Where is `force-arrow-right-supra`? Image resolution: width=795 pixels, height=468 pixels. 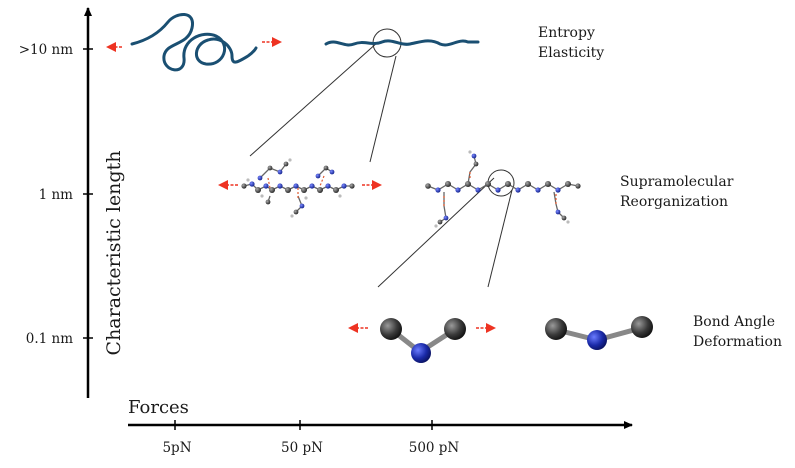
force-arrow-right-supra is located at coordinates (372, 185).